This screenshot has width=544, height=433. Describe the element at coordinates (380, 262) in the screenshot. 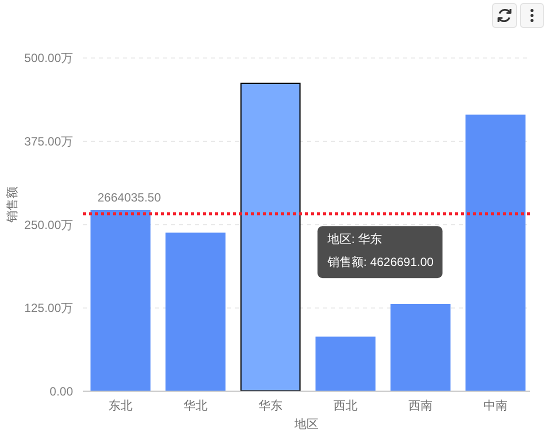

I see `annotation: 销售额: 4626691.00` at that location.